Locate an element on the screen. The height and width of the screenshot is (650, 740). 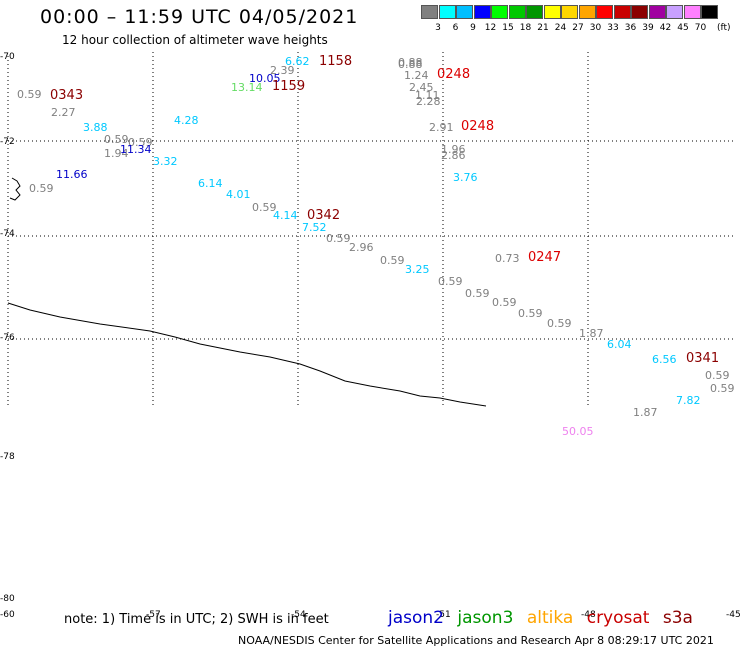
color-scale-label: 18 is located at coordinates (525, 28).